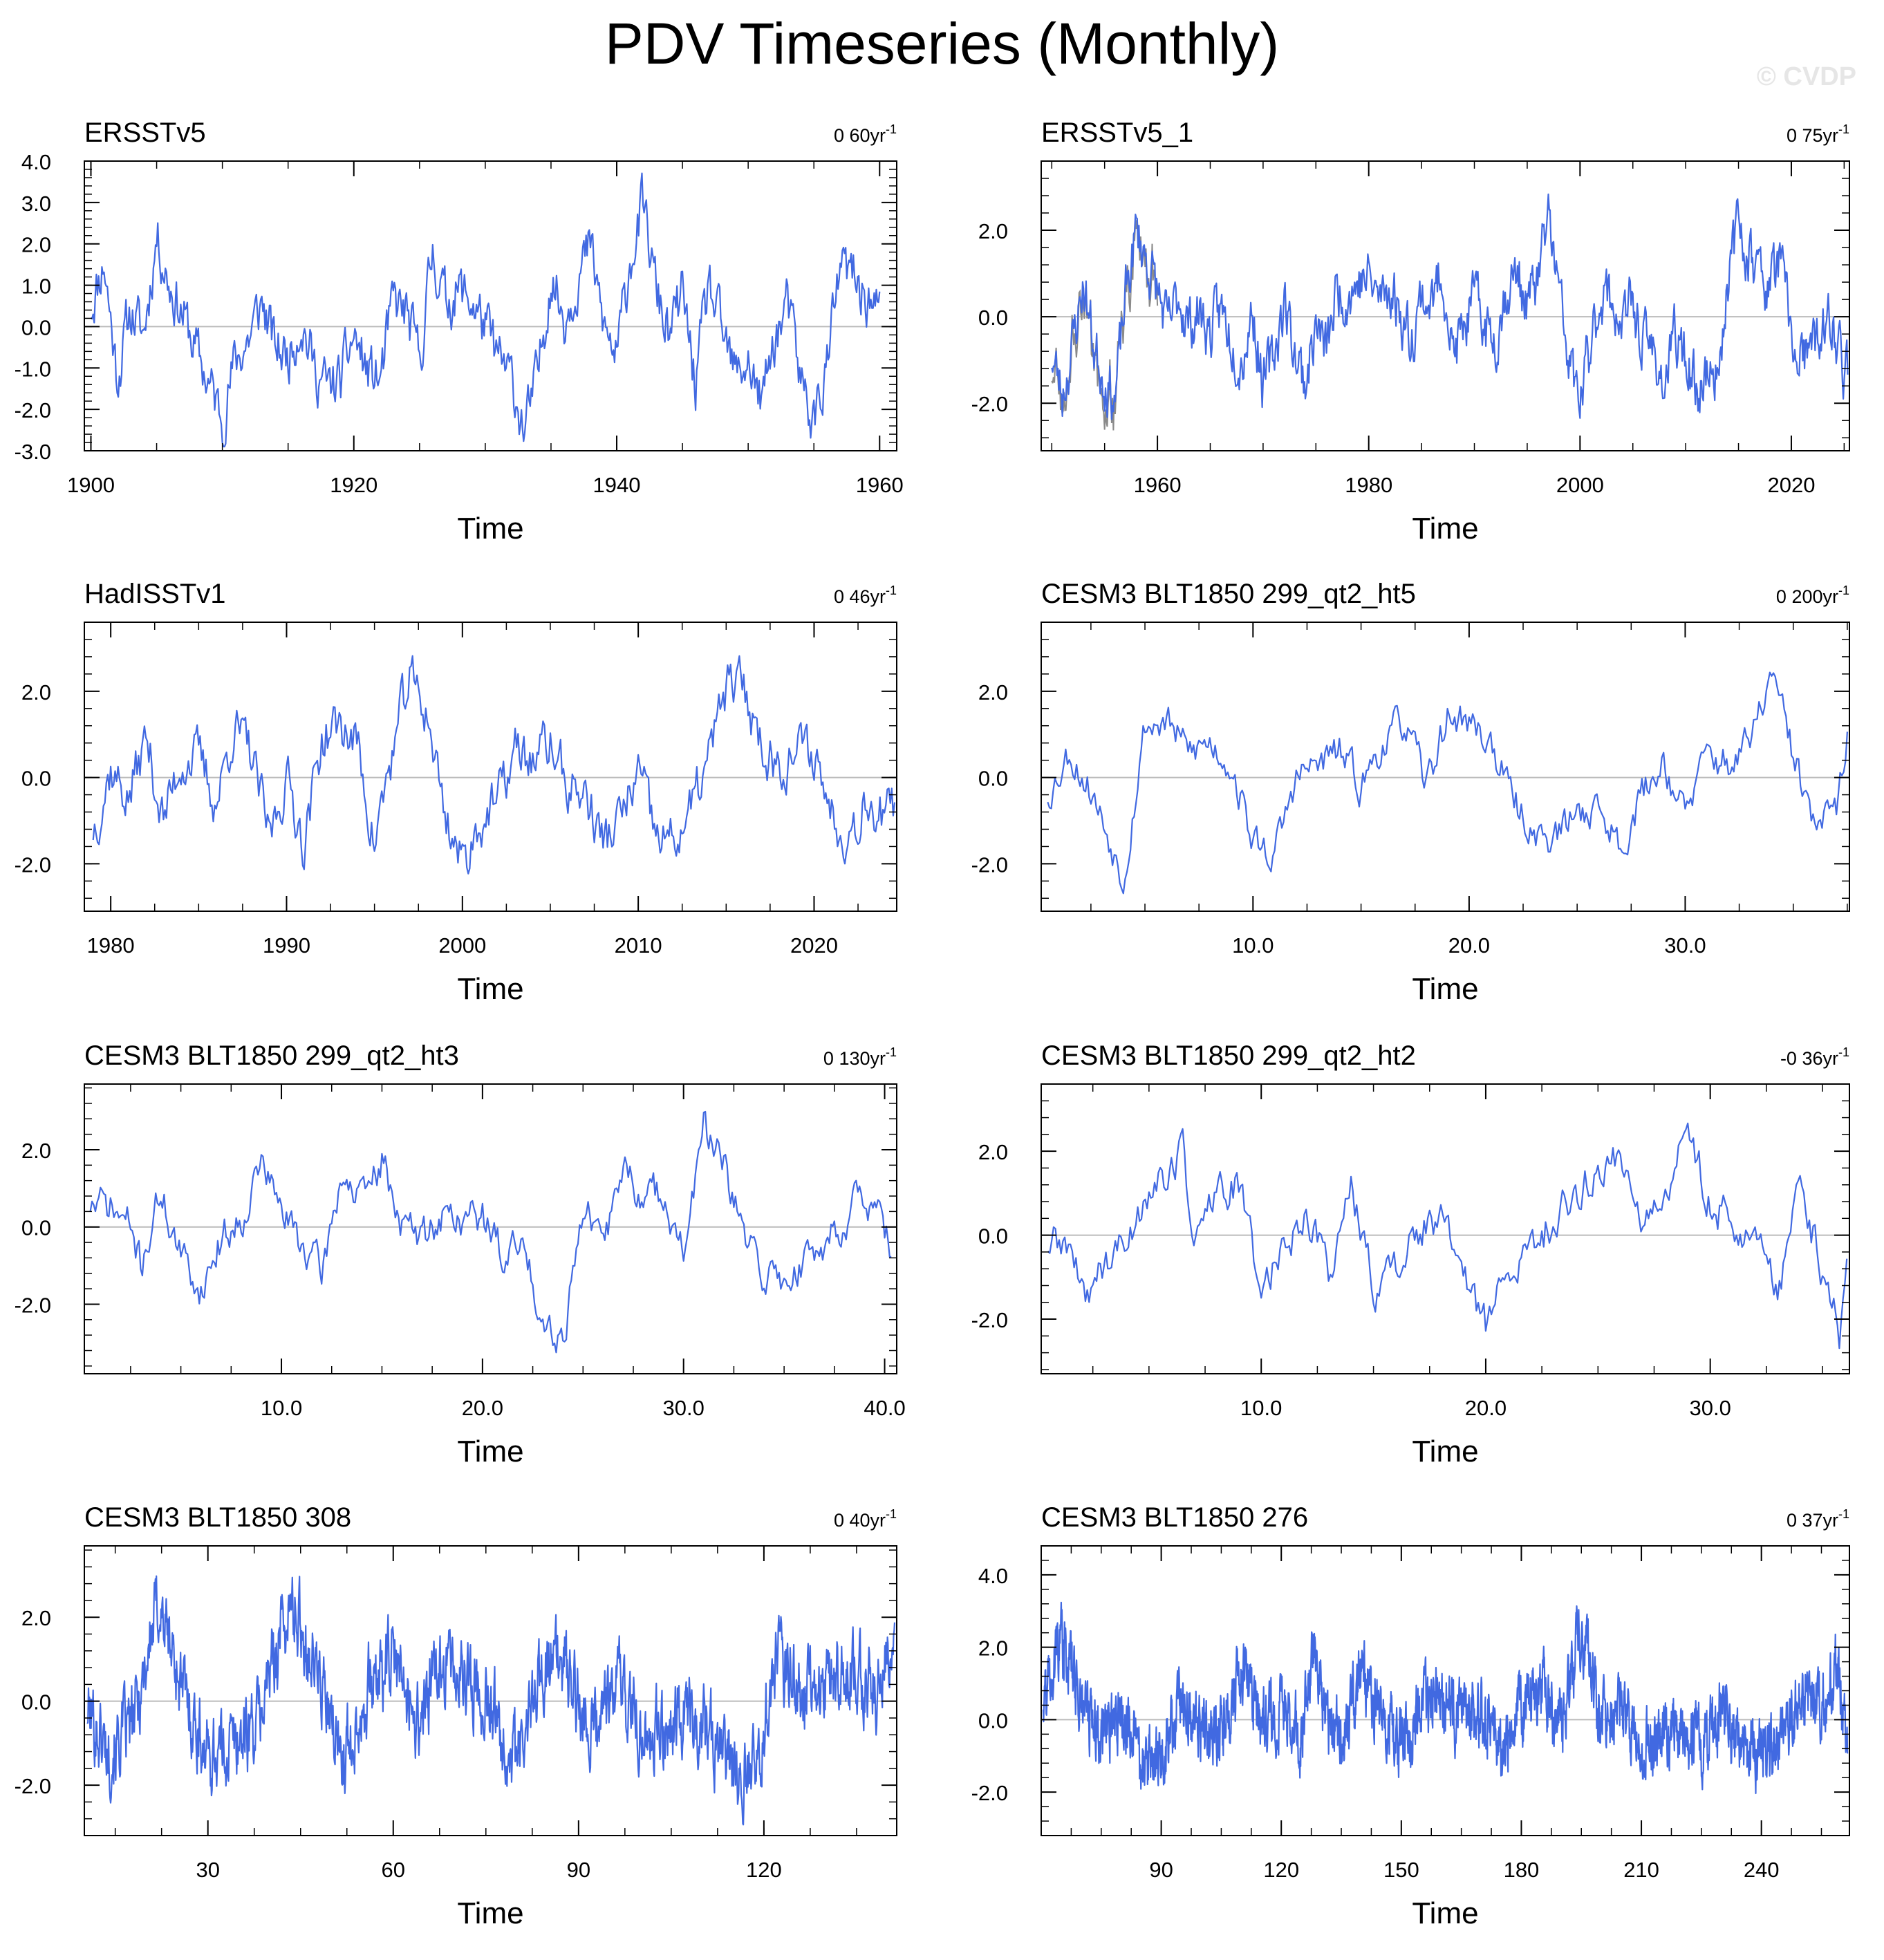 The width and height of the screenshot is (1884, 1960). I want to click on y-tick-label: 4.0, so click(993, 1576).